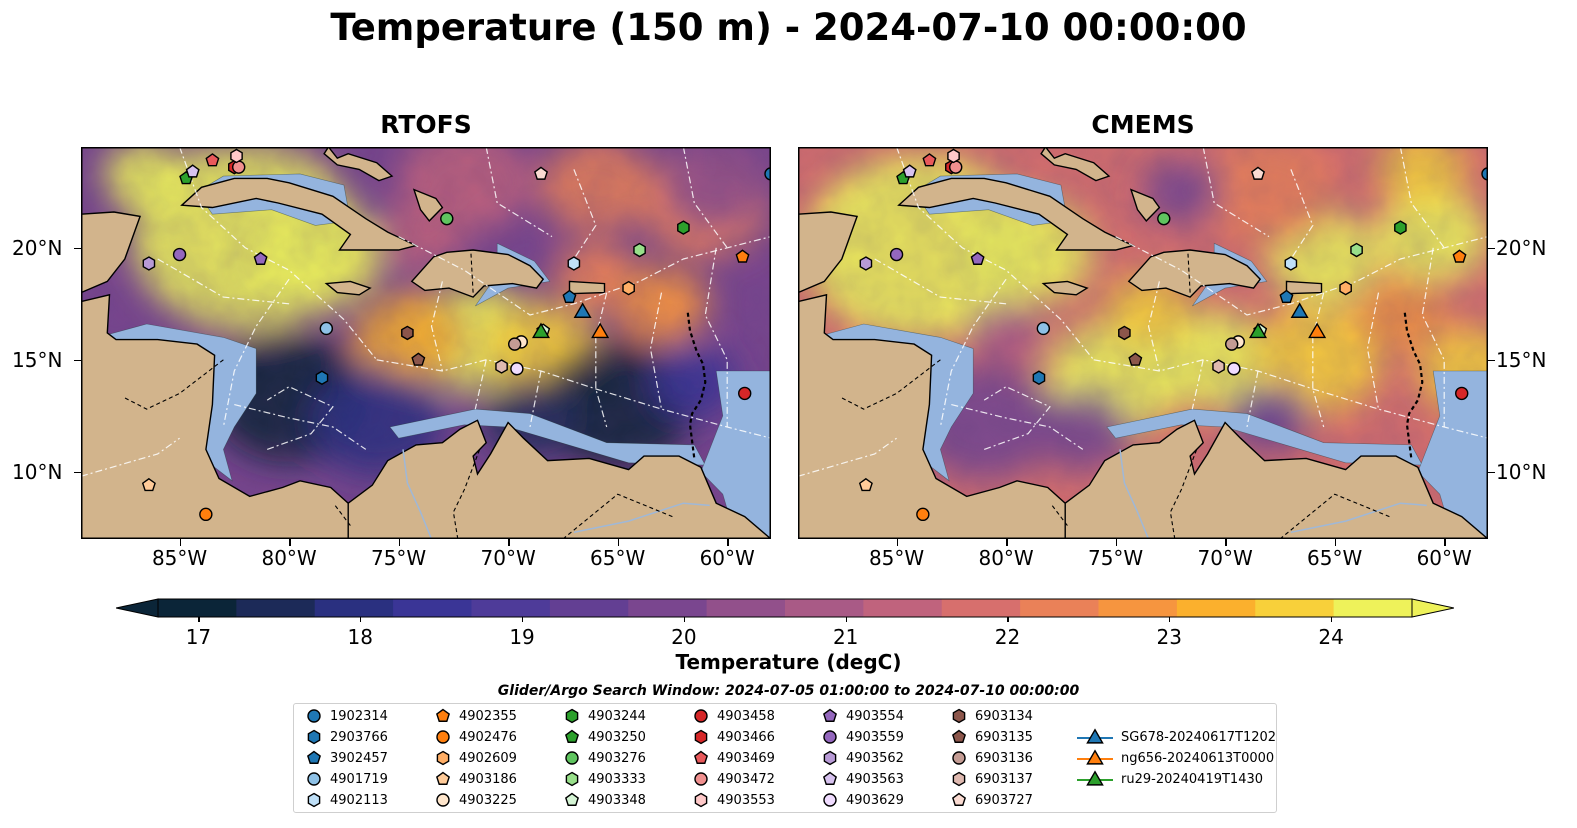 The image size is (1577, 828). Describe the element at coordinates (1169, 637) in the screenshot. I see `colorbar-tick-label: 23` at that location.